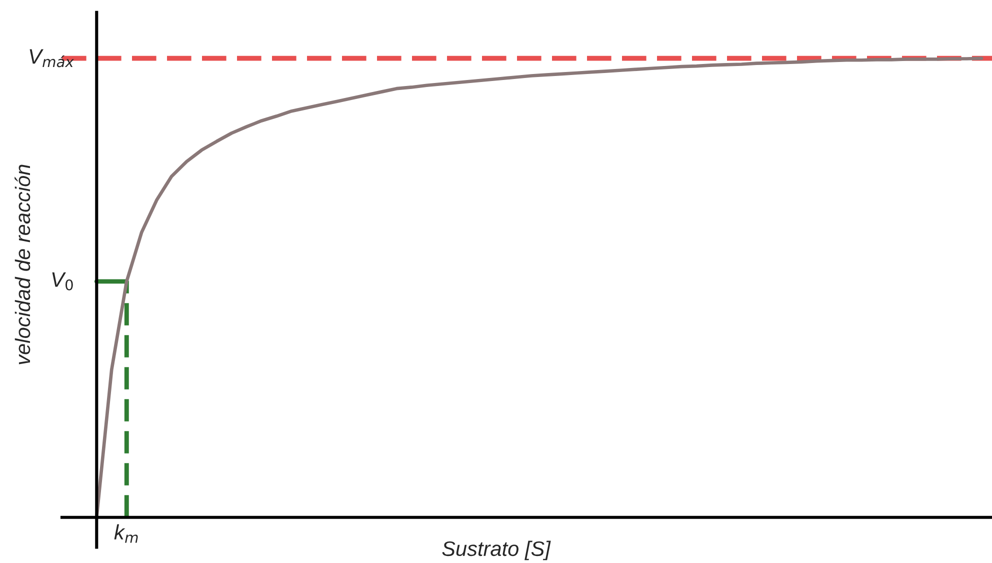 Image resolution: width=992 pixels, height=563 pixels. Describe the element at coordinates (22, 264) in the screenshot. I see `y-axis-title: velocidad de reacción` at that location.